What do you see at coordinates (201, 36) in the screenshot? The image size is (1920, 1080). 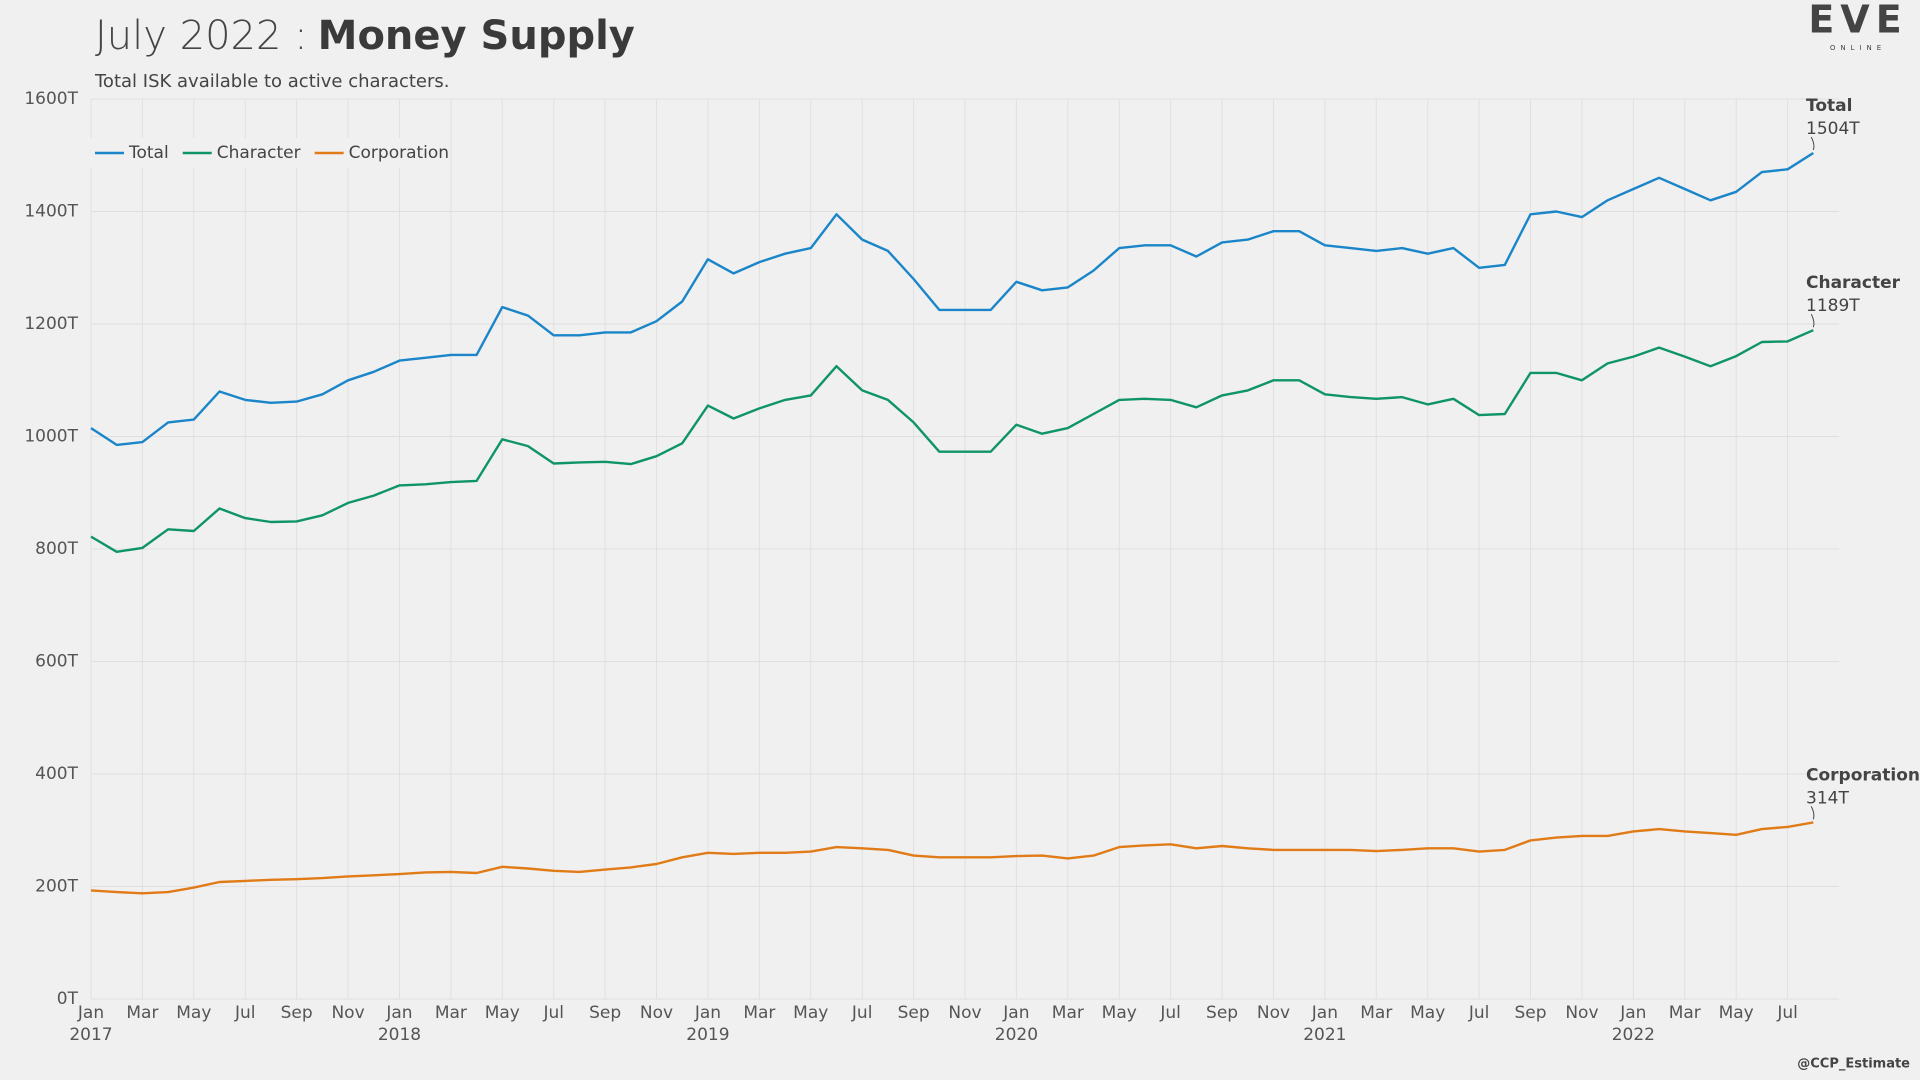 I see `title-light: July 2022 :` at bounding box center [201, 36].